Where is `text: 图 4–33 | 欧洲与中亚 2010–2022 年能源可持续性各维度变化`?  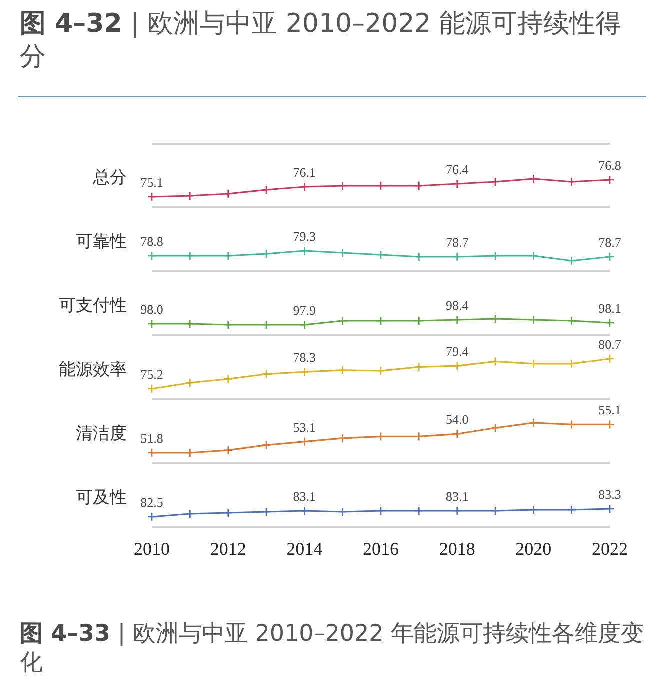
text: 图 4–33 | 欧洲与中亚 2010–2022 年能源可持续性各维度变化 is located at coordinates (332, 648).